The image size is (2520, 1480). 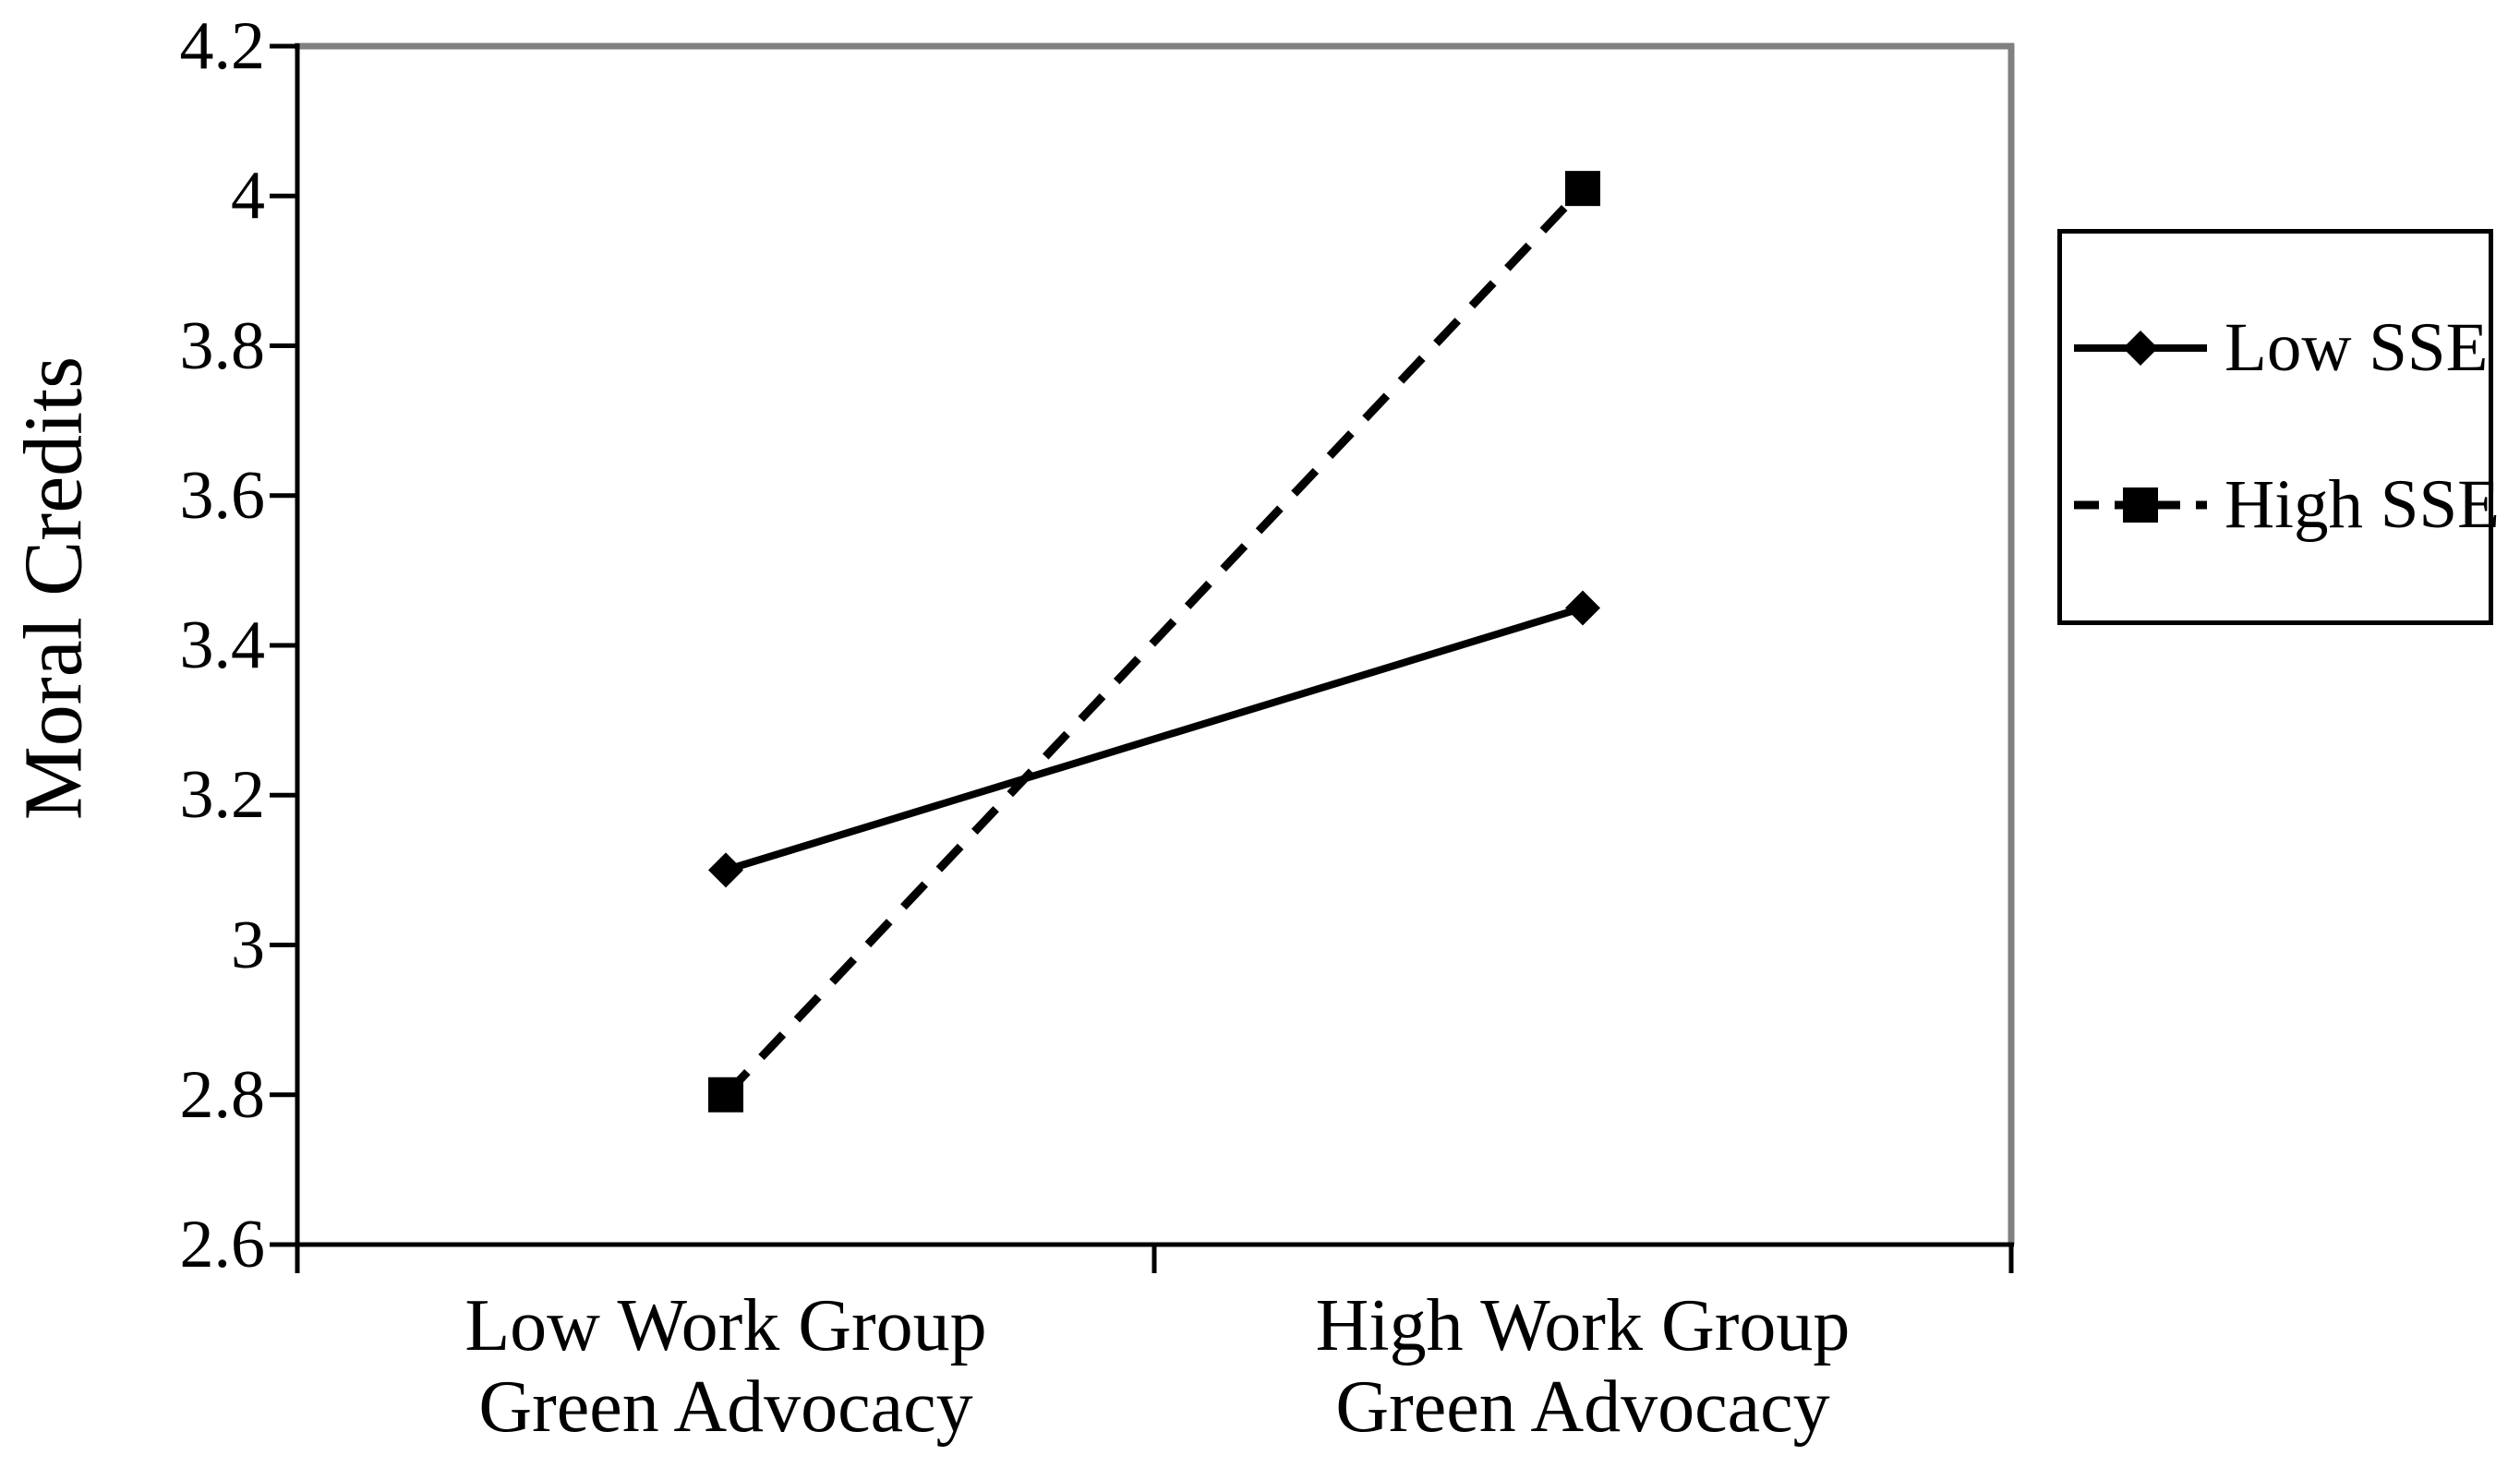 I want to click on y-axis-tick-label: 4, so click(x=248, y=197).